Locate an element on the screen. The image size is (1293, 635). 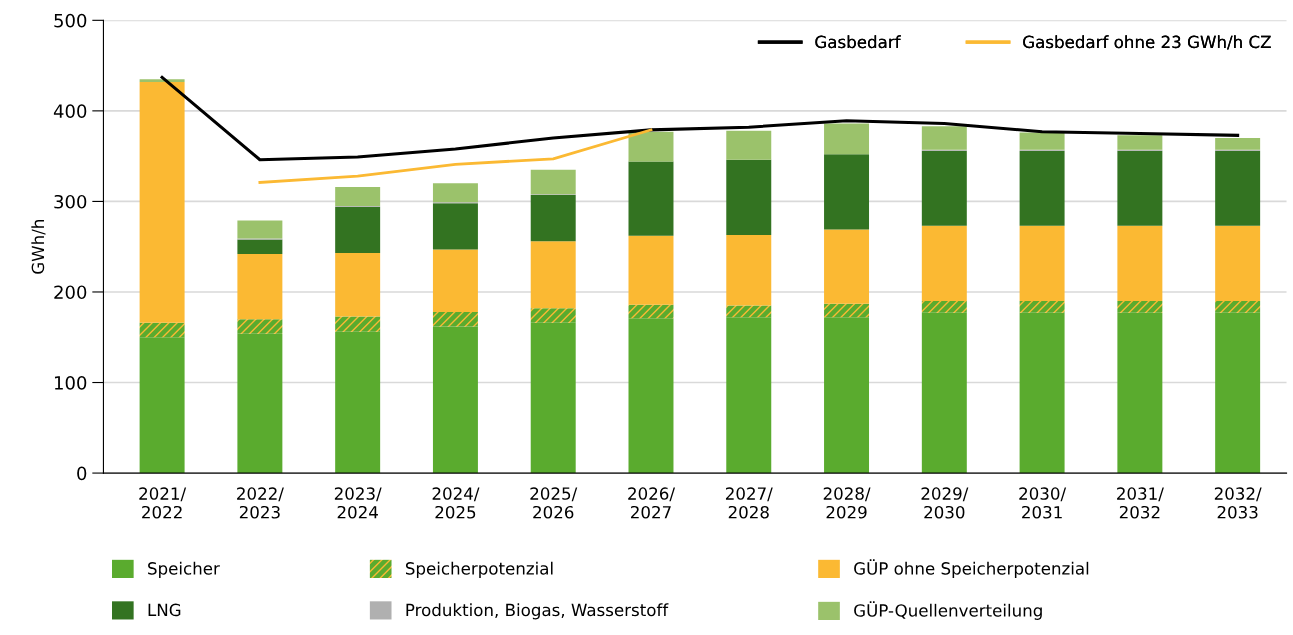
x-tick-label: 2028/ 2029 is located at coordinates (847, 503).